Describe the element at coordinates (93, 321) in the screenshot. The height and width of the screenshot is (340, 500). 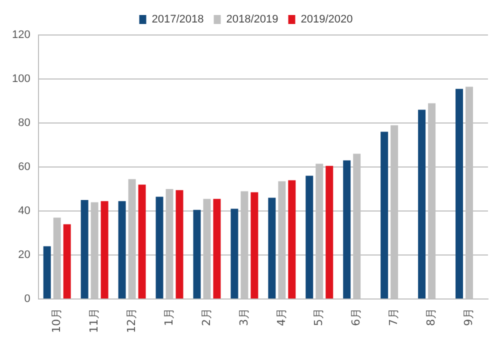
I see `x-tick-label: 11月` at that location.